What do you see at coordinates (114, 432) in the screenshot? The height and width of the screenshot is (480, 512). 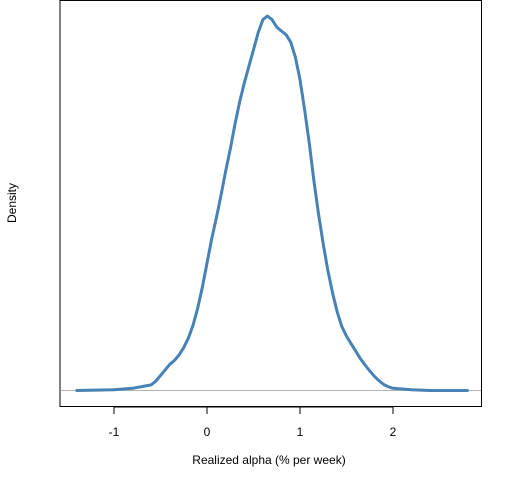 I see `x-tick-label: -1` at bounding box center [114, 432].